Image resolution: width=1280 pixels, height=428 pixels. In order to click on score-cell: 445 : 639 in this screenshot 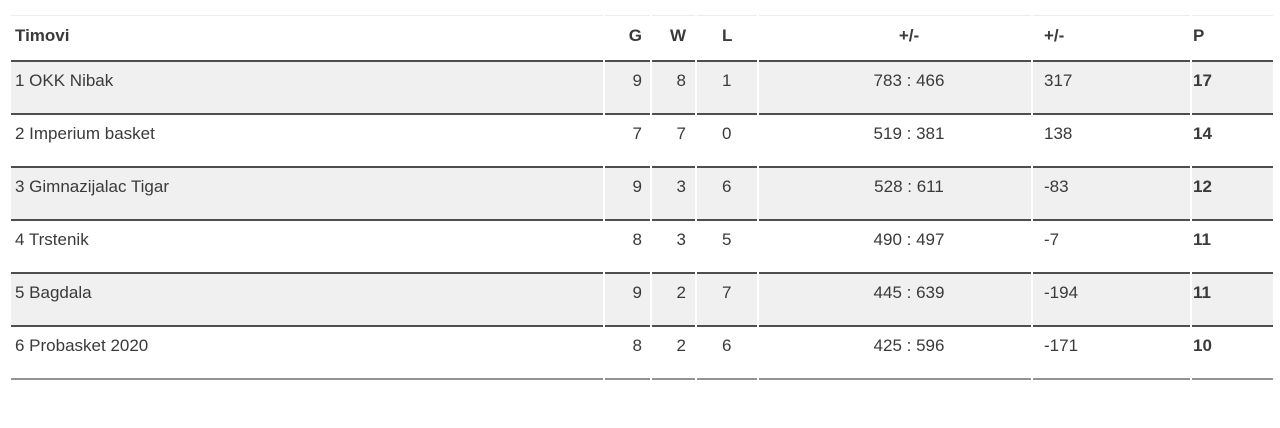, I will do `click(895, 300)`.